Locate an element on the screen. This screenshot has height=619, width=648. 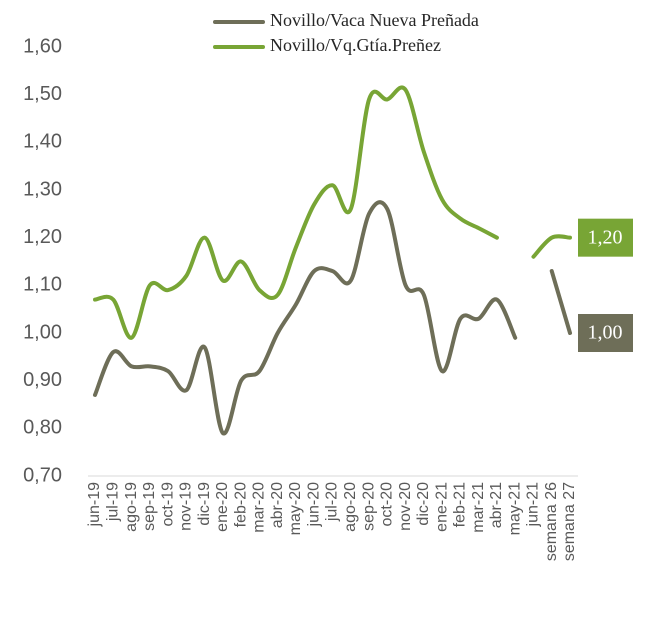
x-tick-label: semana 27 is located at coordinates (569, 521).